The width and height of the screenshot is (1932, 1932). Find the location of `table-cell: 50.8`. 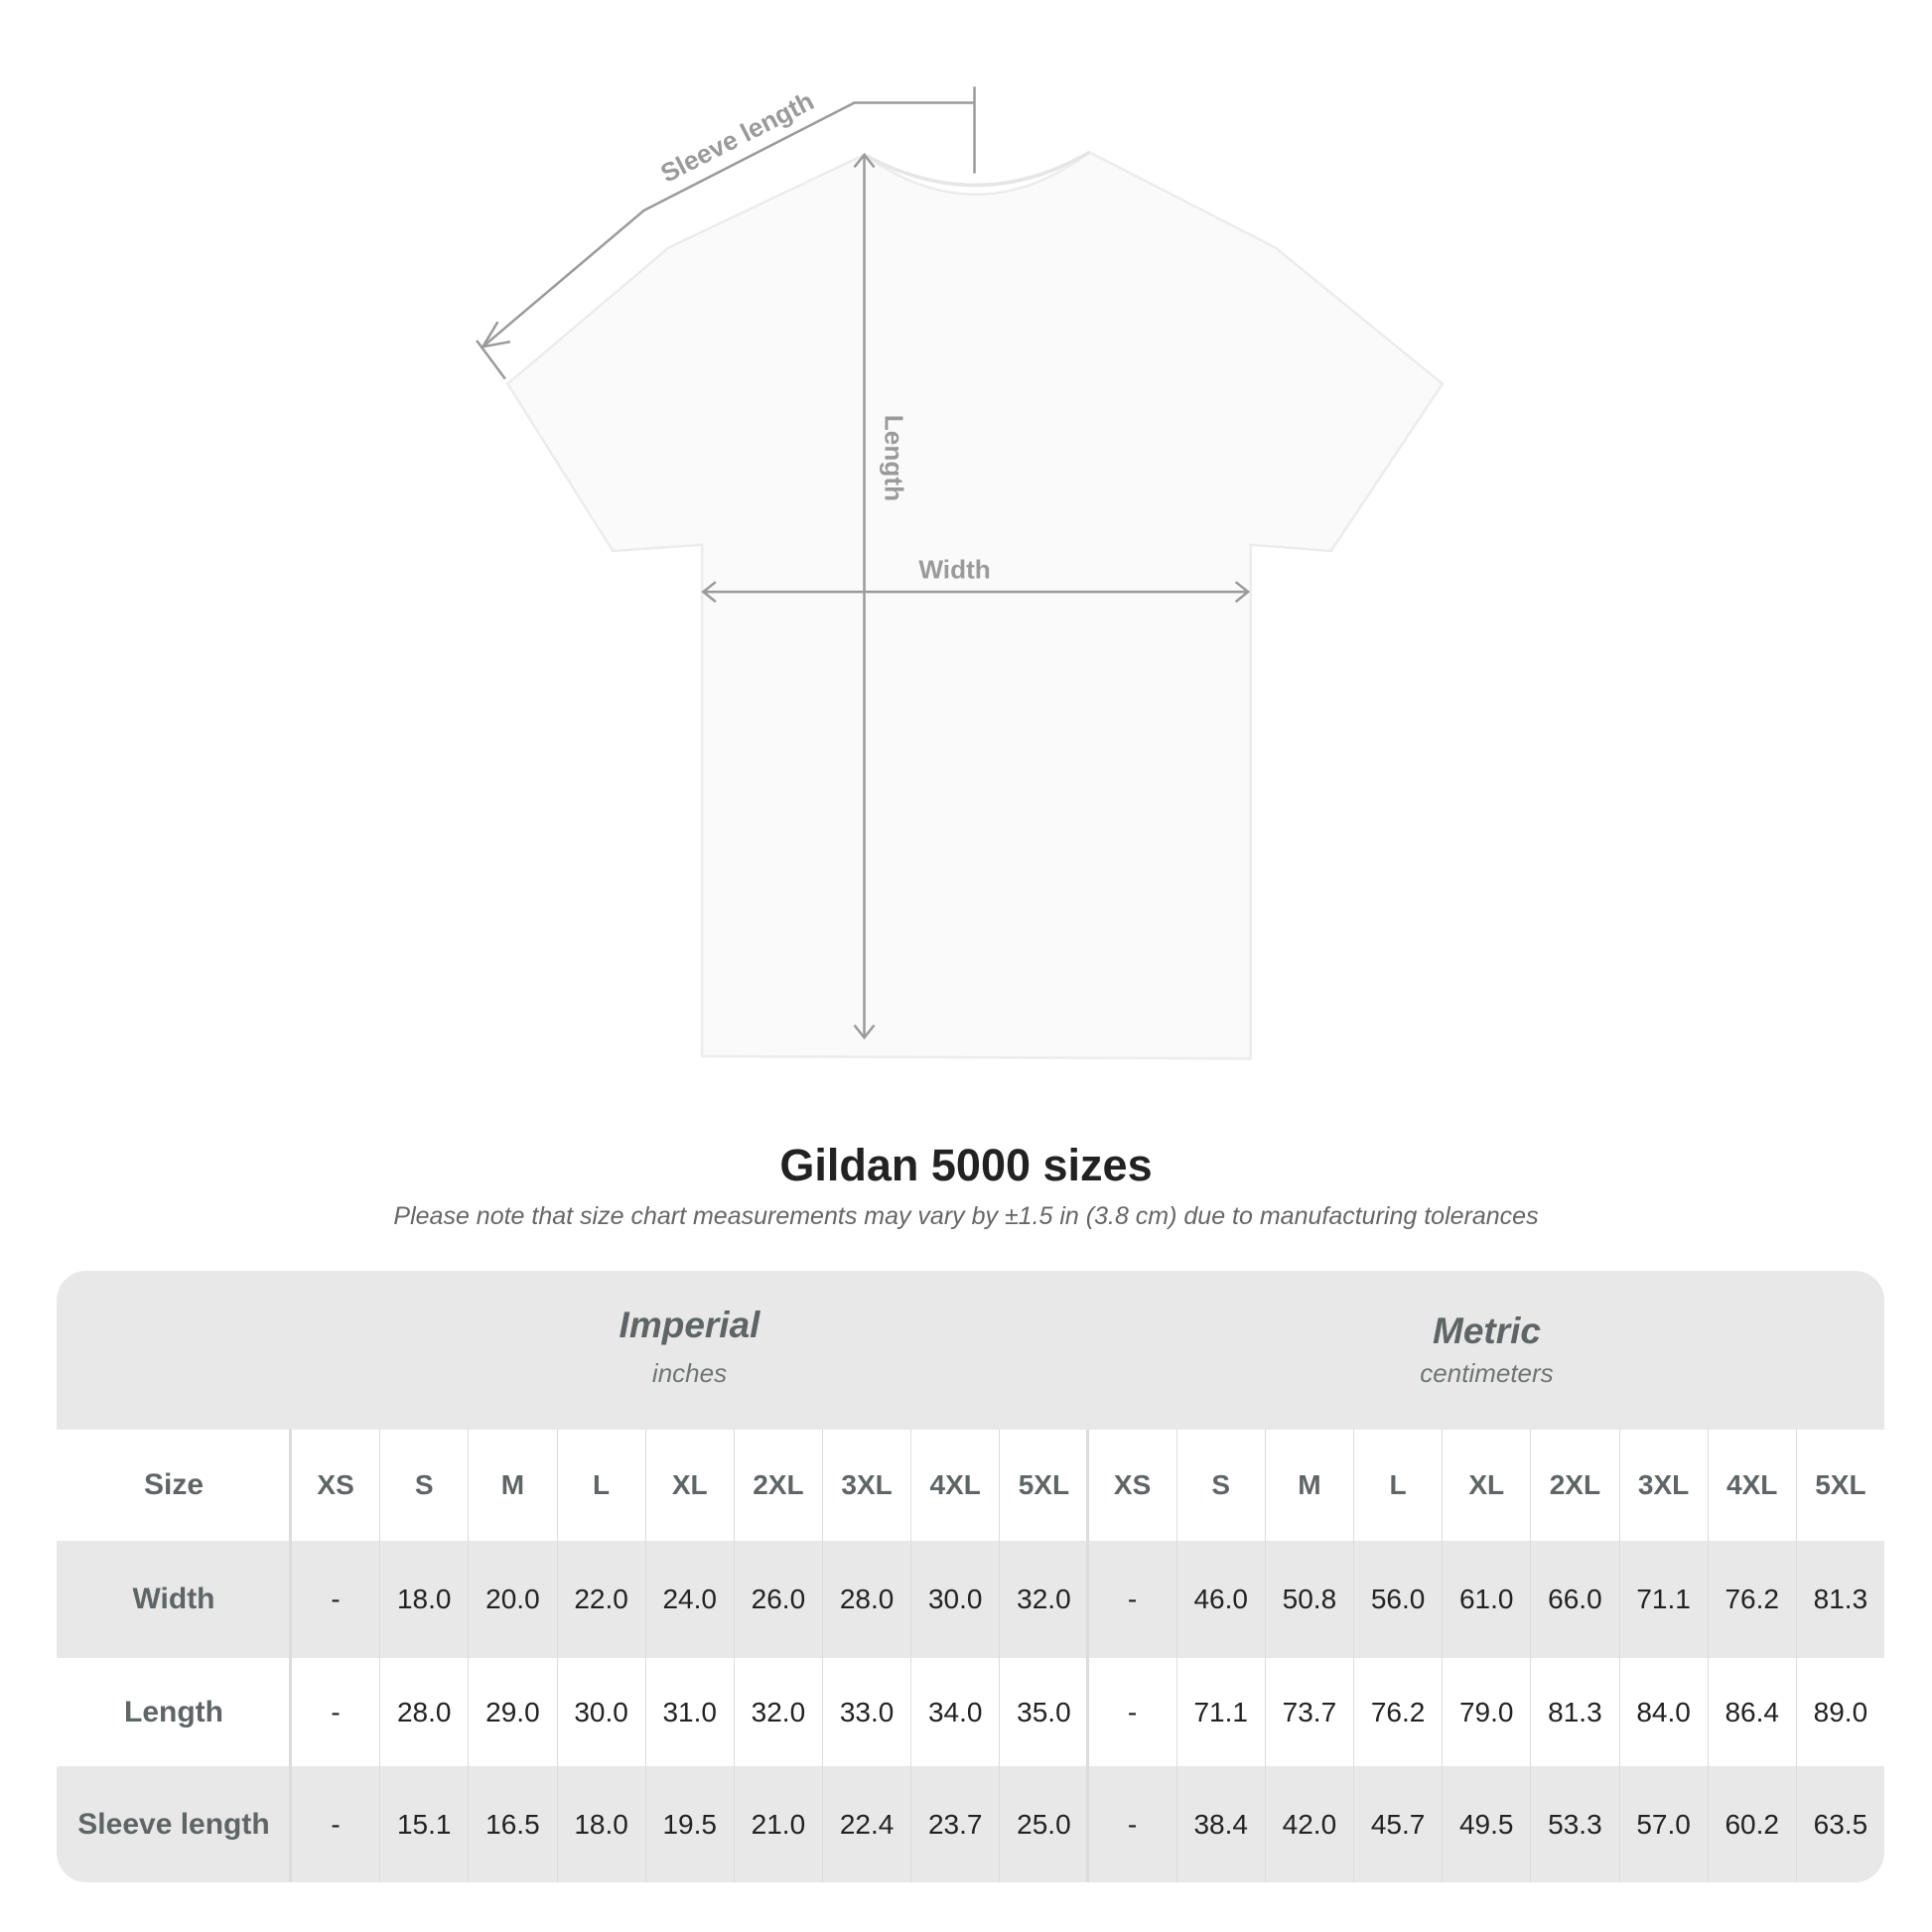

table-cell: 50.8 is located at coordinates (1308, 1600).